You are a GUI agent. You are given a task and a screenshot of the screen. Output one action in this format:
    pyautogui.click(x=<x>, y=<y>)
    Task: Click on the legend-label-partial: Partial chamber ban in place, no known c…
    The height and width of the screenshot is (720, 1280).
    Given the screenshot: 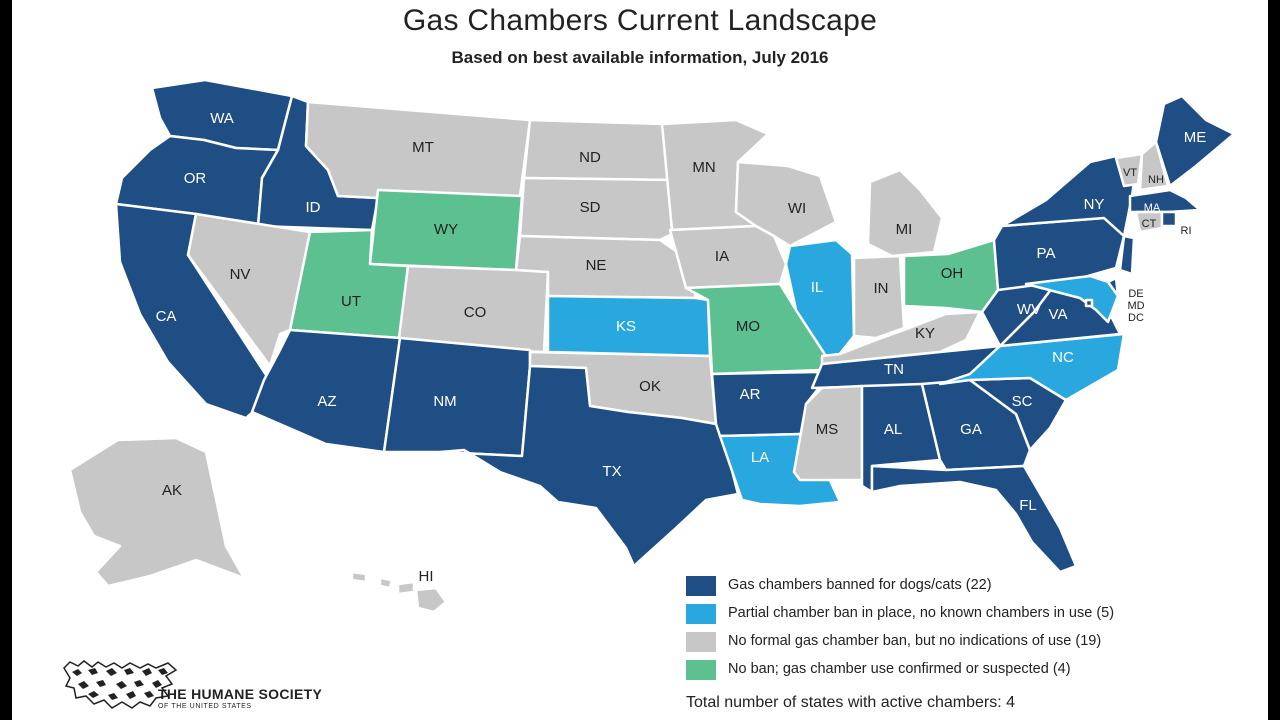 What is the action you would take?
    pyautogui.click(x=921, y=613)
    